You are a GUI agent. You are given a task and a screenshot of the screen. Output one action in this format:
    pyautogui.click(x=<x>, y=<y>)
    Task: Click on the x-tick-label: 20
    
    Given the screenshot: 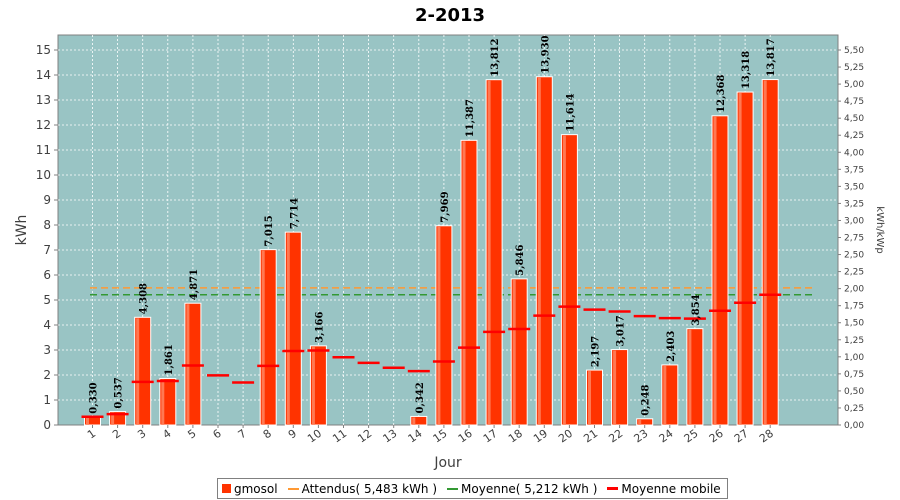 What is the action you would take?
    pyautogui.click(x=565, y=436)
    